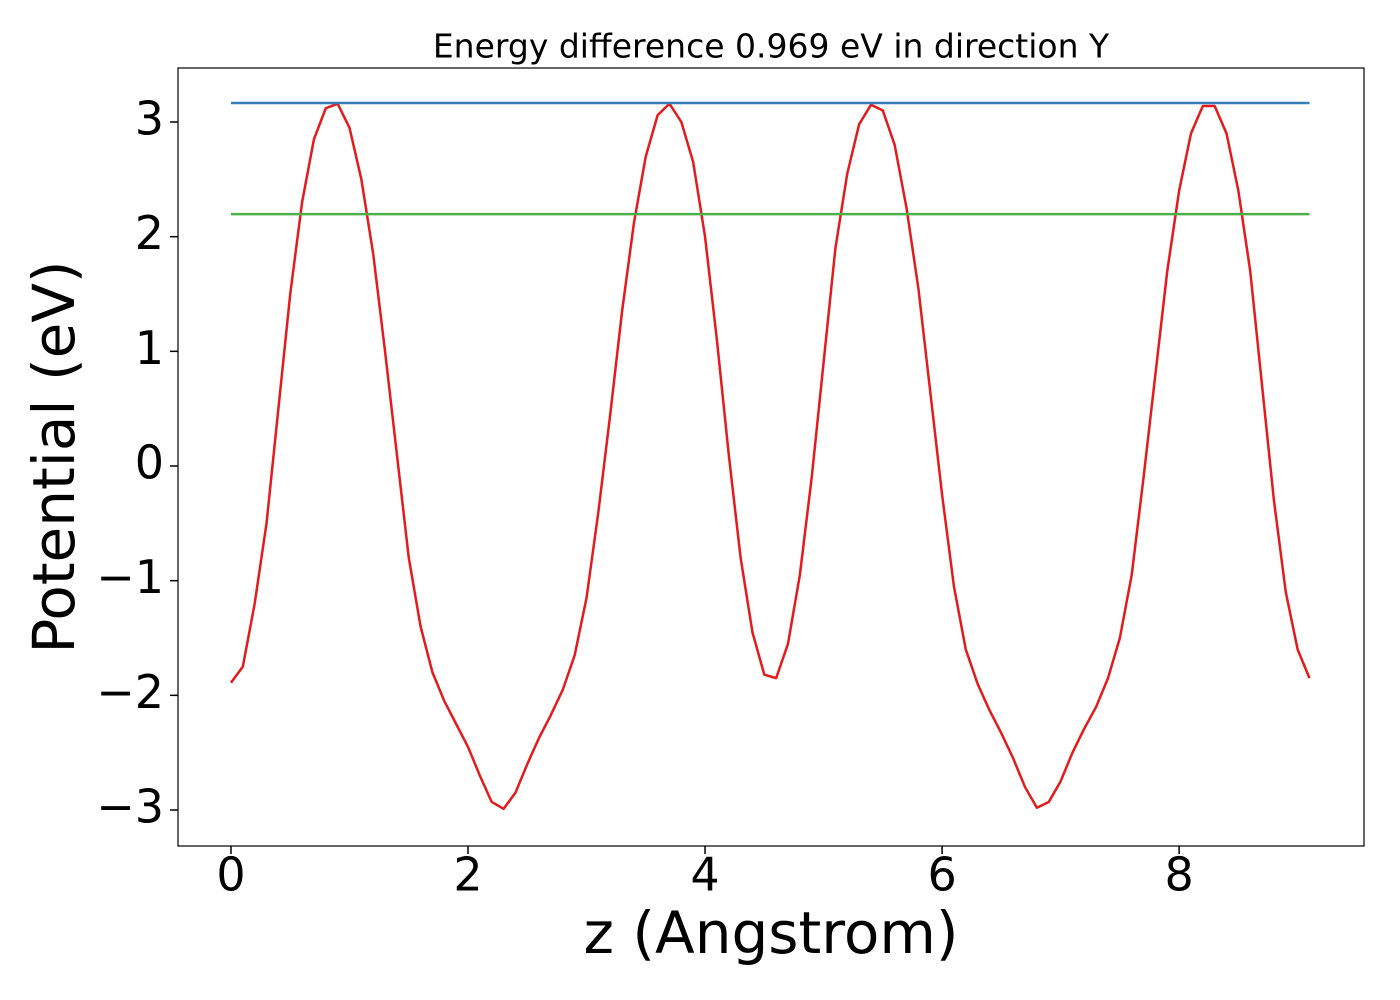 The image size is (1400, 1000). What do you see at coordinates (130, 577) in the screenshot?
I see `y-tick-label: −1` at bounding box center [130, 577].